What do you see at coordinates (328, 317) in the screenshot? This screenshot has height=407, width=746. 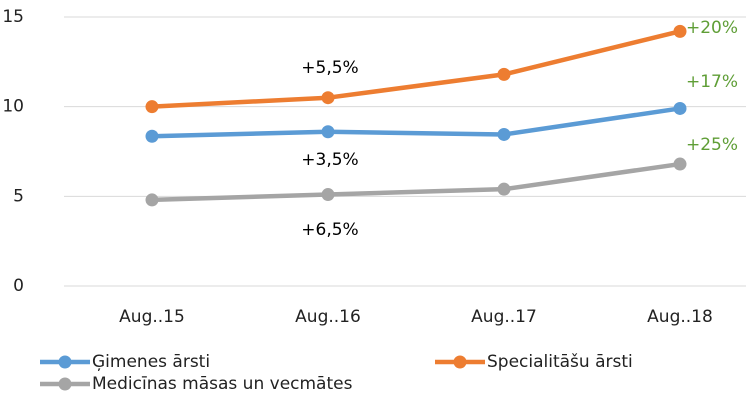 I see `x-tick-label: Aug..16` at bounding box center [328, 317].